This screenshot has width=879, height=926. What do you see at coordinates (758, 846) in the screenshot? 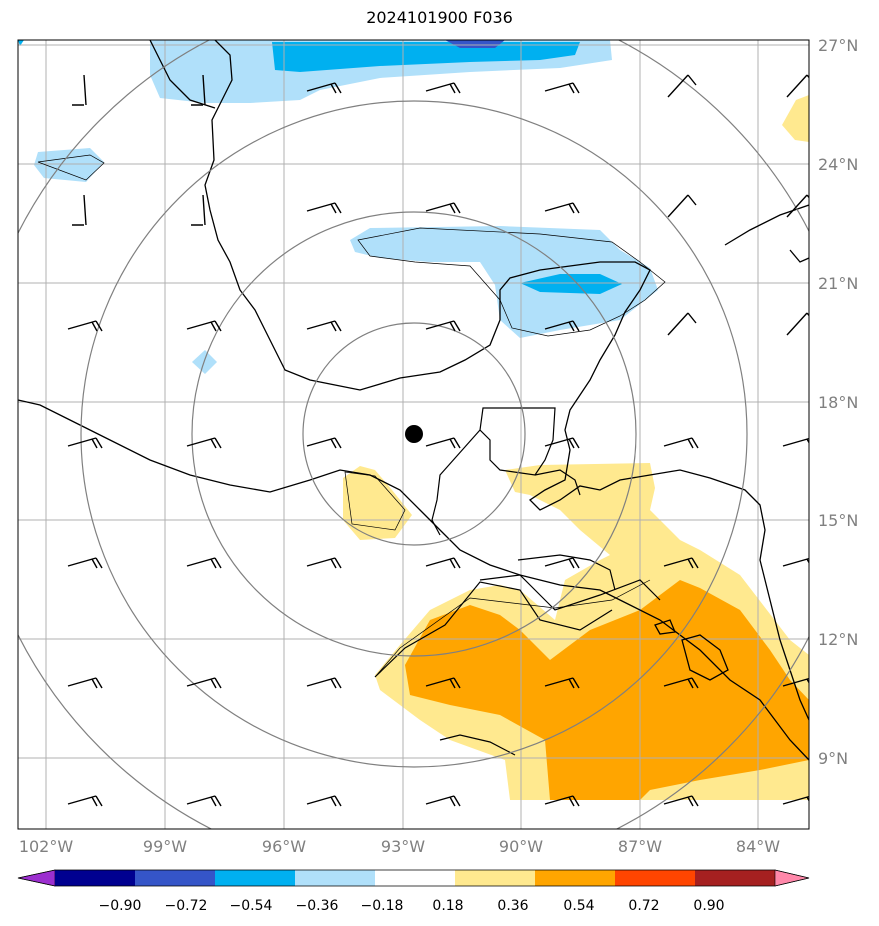
I see `x-tick-label: 84°W` at bounding box center [758, 846].